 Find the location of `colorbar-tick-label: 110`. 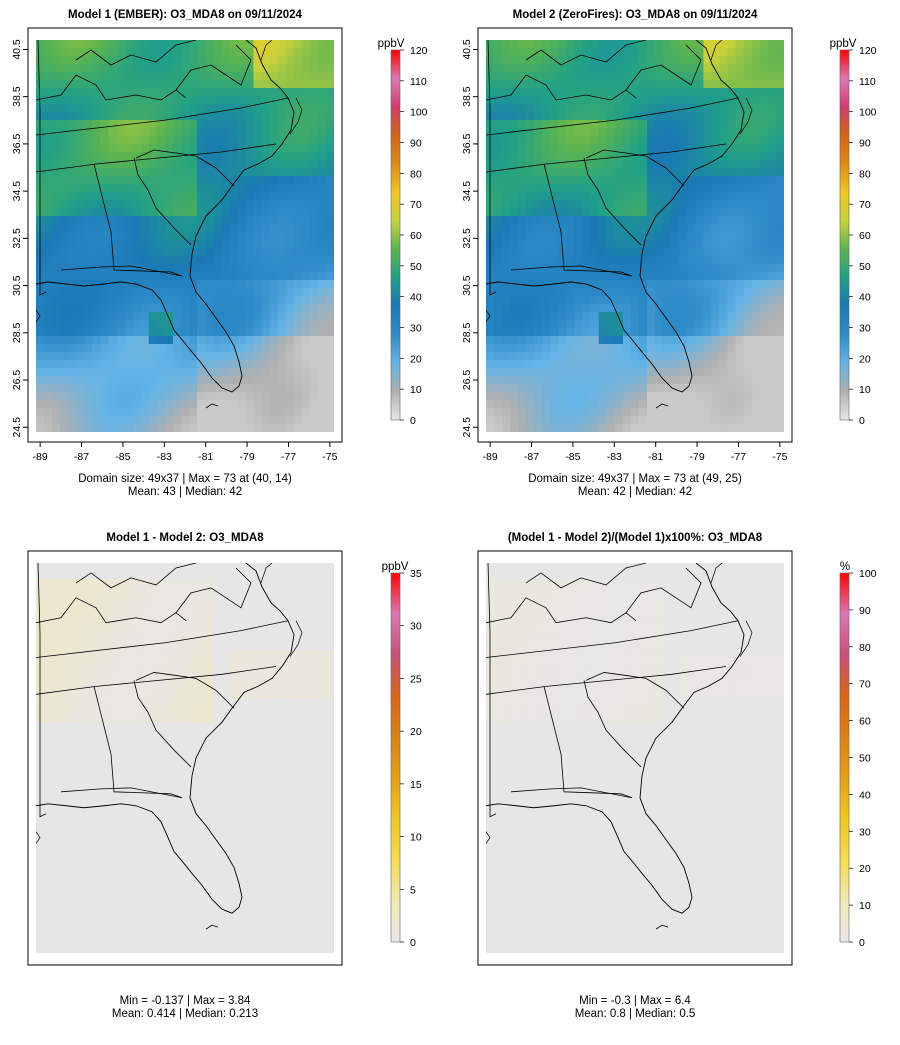

colorbar-tick-label: 110 is located at coordinates (867, 82).